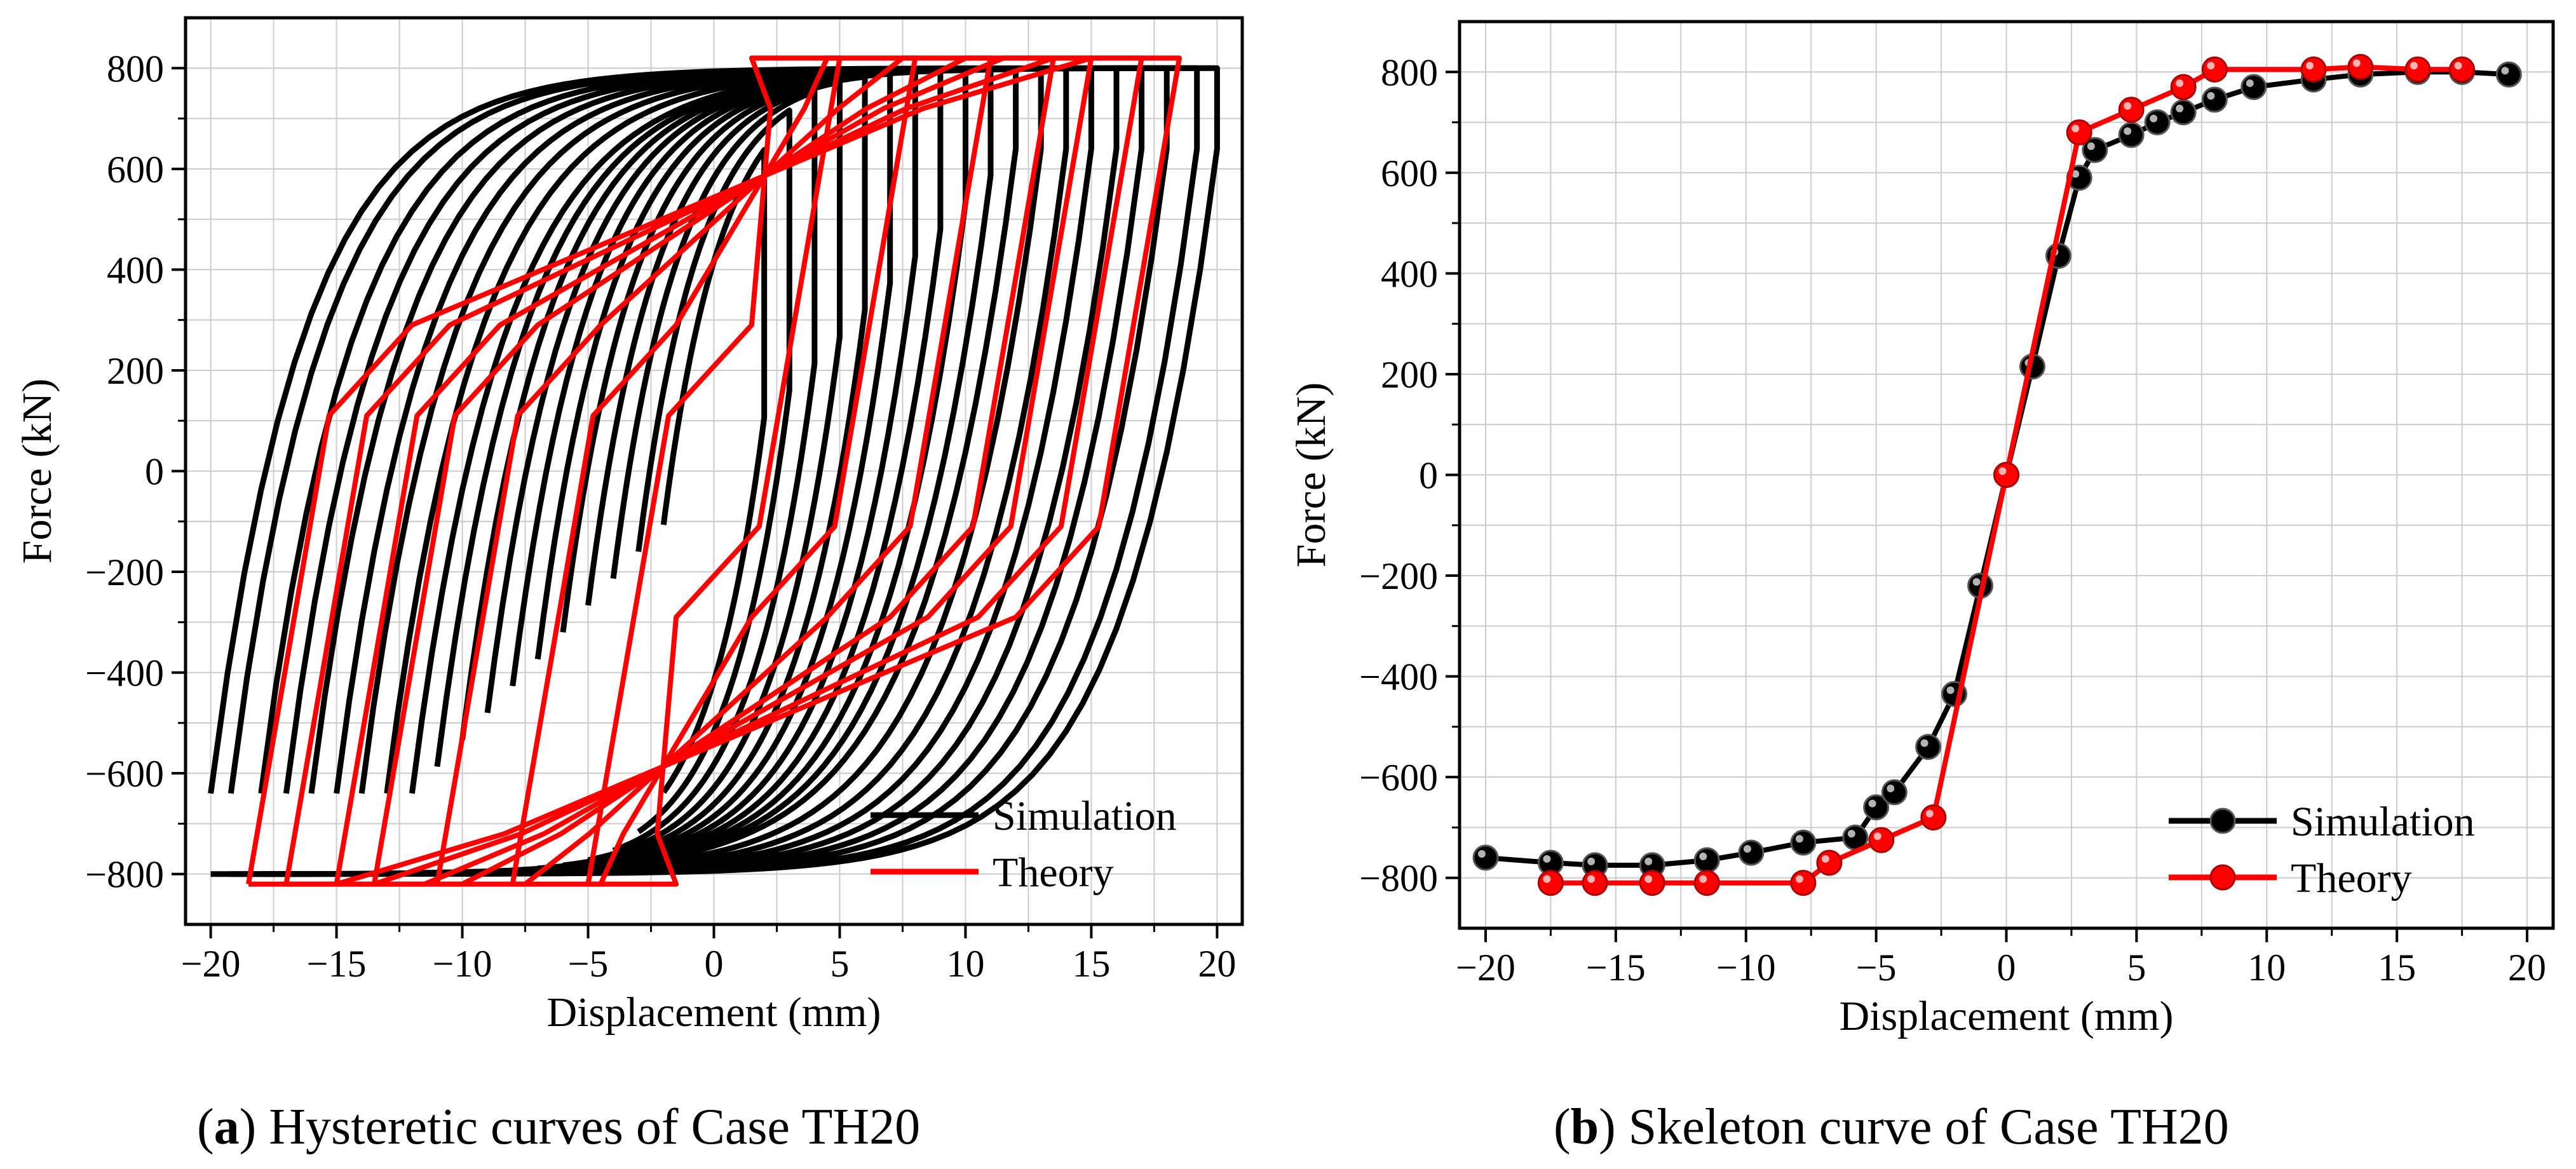 This screenshot has width=2576, height=1169. What do you see at coordinates (1585, 1127) in the screenshot?
I see `caption-letter: b` at bounding box center [1585, 1127].